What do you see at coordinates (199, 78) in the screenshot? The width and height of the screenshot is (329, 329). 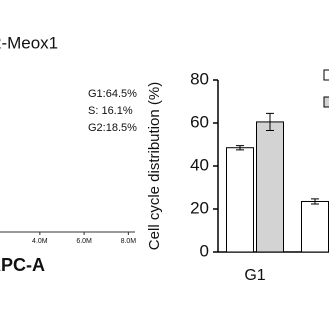 I see `y-tick-label: 80` at bounding box center [199, 78].